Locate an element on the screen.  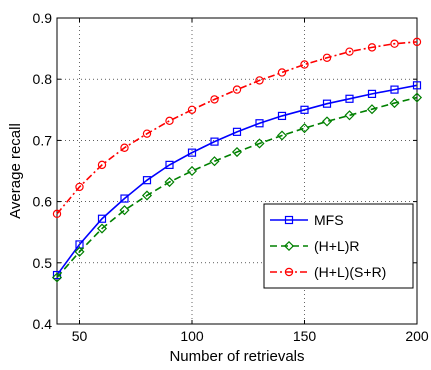
legend-item-h-l-s-r: (H+L)(S+R) is located at coordinates (328, 272).